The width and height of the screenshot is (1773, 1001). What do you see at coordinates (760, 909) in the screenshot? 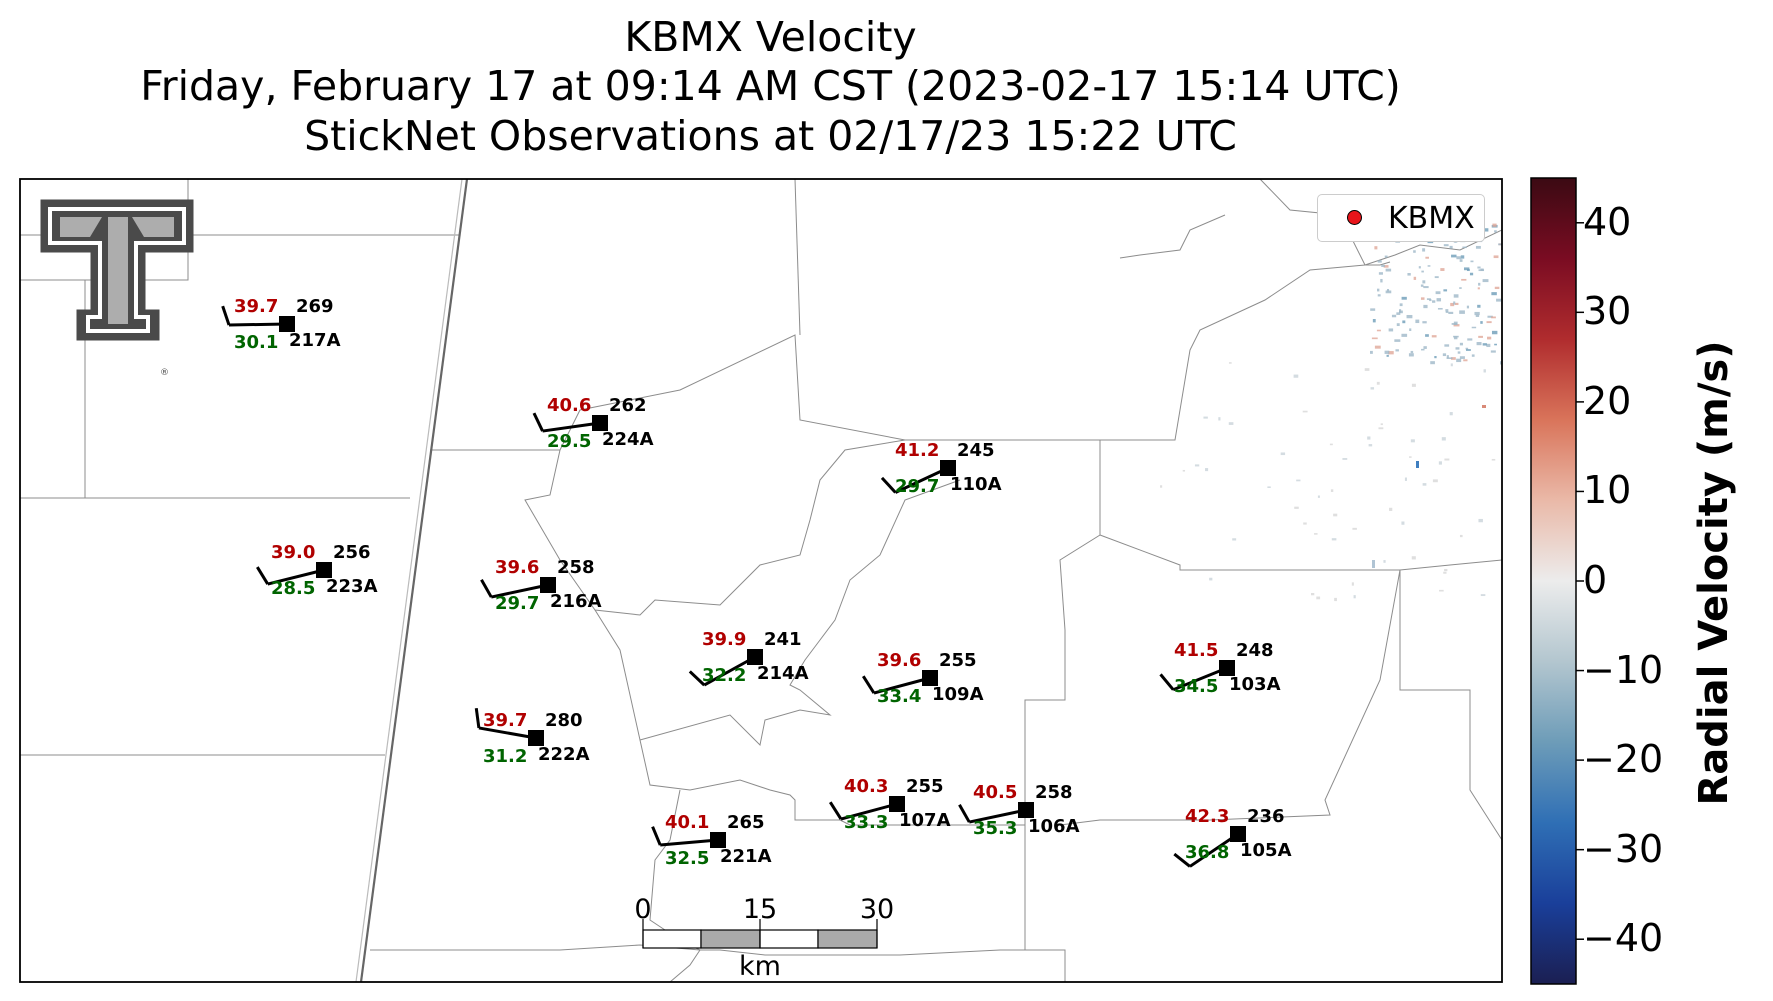
I see `scale-label-15: 15` at bounding box center [760, 909].